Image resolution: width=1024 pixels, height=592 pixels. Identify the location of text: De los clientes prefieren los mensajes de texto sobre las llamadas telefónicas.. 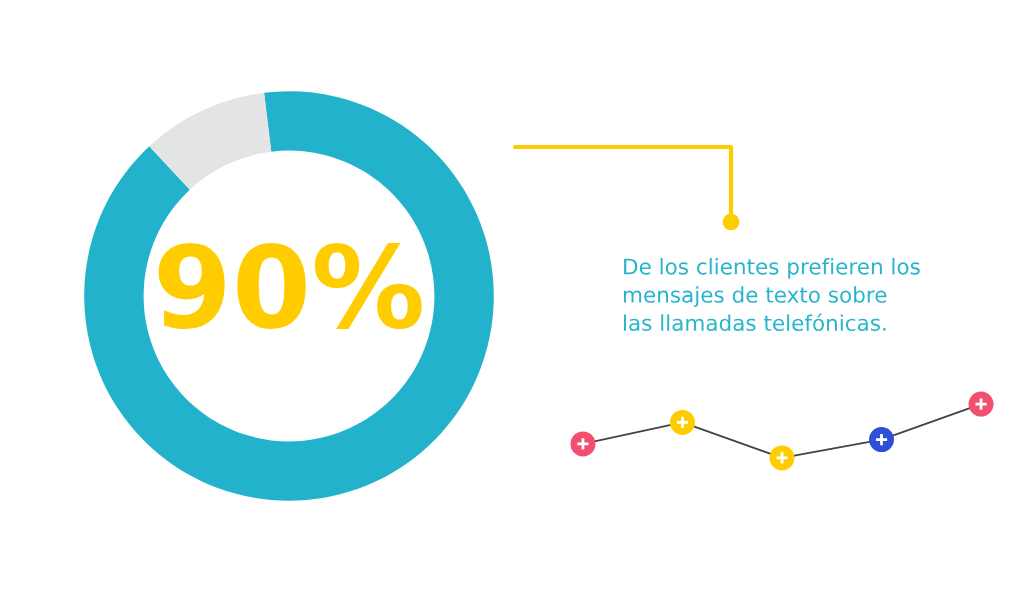
(771, 295).